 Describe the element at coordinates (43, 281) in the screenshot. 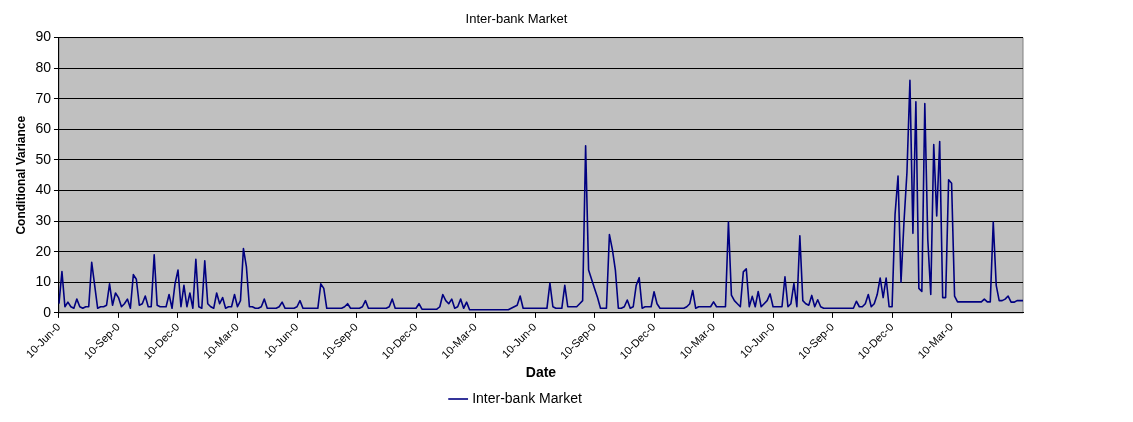

I see `y-tick-label: 10` at that location.